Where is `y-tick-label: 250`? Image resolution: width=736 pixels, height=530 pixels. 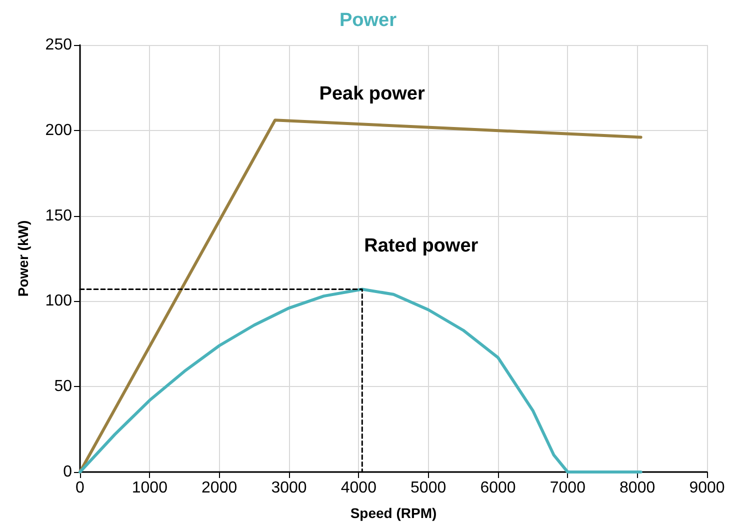
y-tick-label: 250 is located at coordinates (58, 45).